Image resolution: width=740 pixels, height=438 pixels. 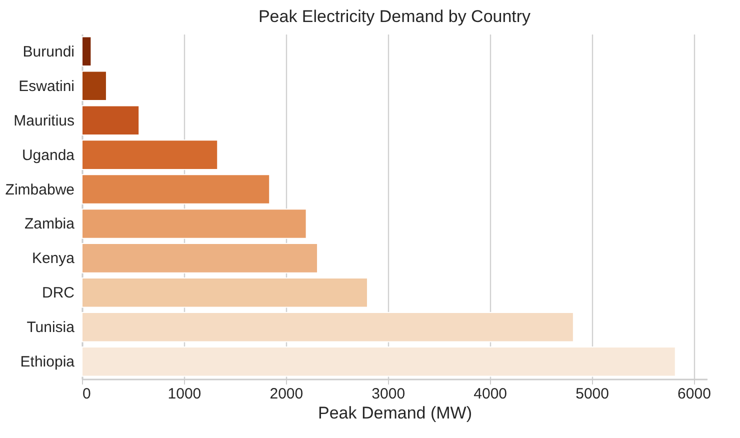 I want to click on y-tick-label: Zimbabwe, so click(x=39, y=189).